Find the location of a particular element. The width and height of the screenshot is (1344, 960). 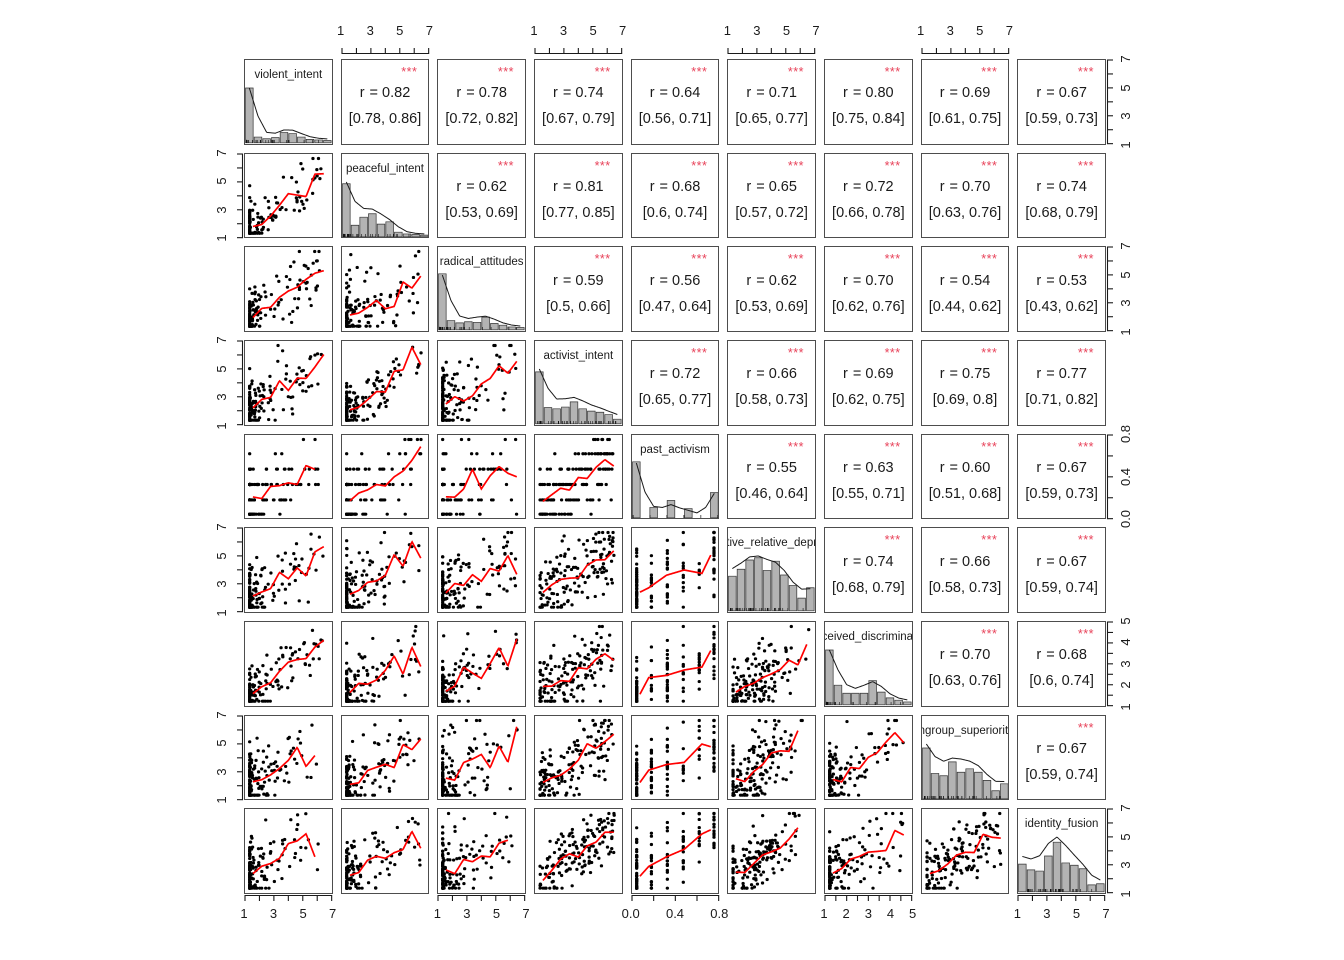

correlation-cell-0-6: *** r = 0.80 [0.75, 0.84] is located at coordinates (868, 102).